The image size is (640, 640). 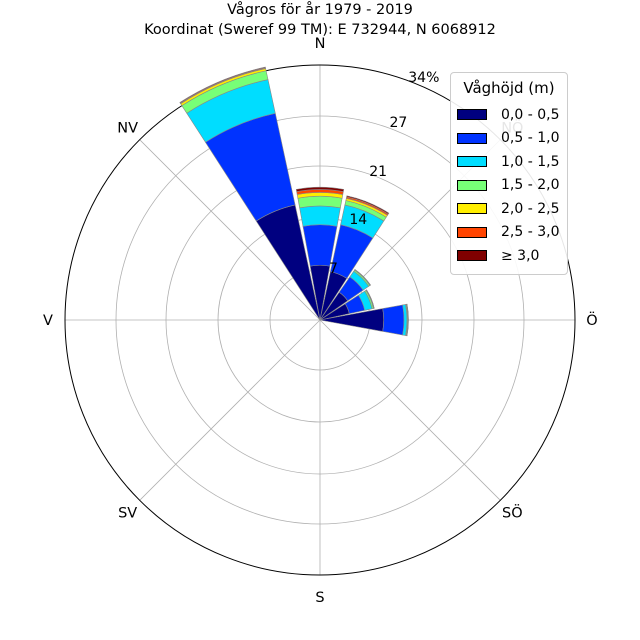 I want to click on legend-item: ≥ 3,0, so click(x=509, y=256).